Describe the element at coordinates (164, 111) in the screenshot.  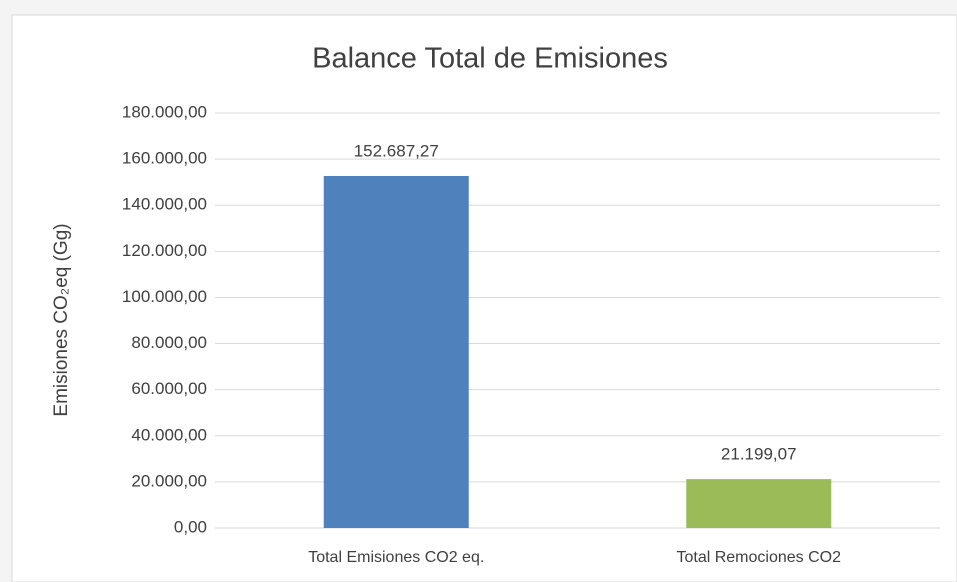
I see `y-tick-label: 180.000,00` at that location.